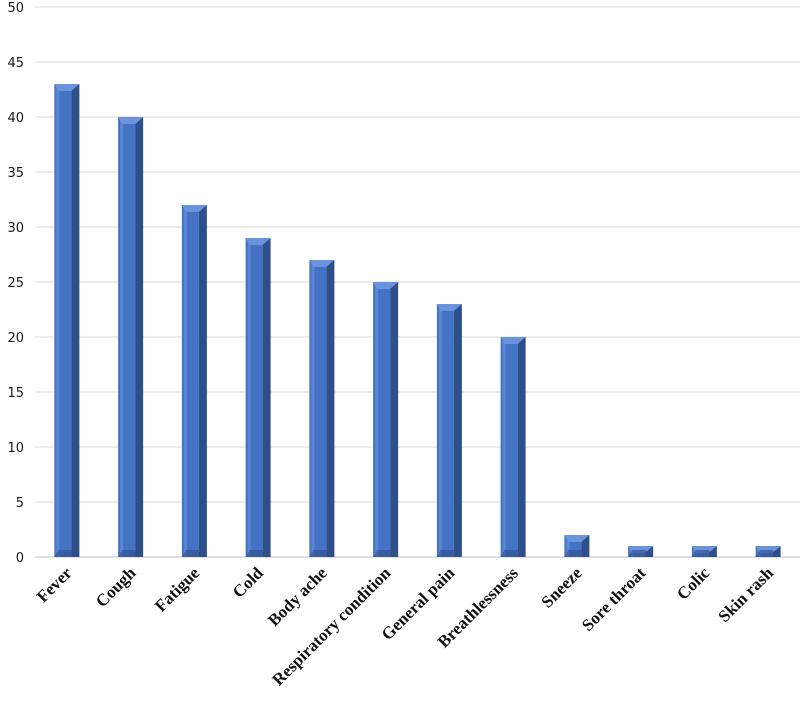 Image resolution: width=809 pixels, height=720 pixels. I want to click on bar-colic, so click(704, 551).